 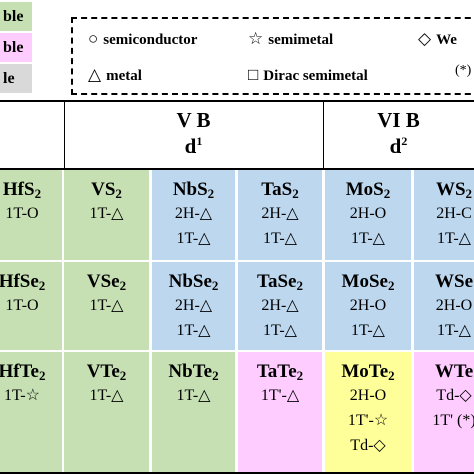 What do you see at coordinates (301, 40) in the screenshot?
I see `legend-semimetal-label: semimetal` at bounding box center [301, 40].